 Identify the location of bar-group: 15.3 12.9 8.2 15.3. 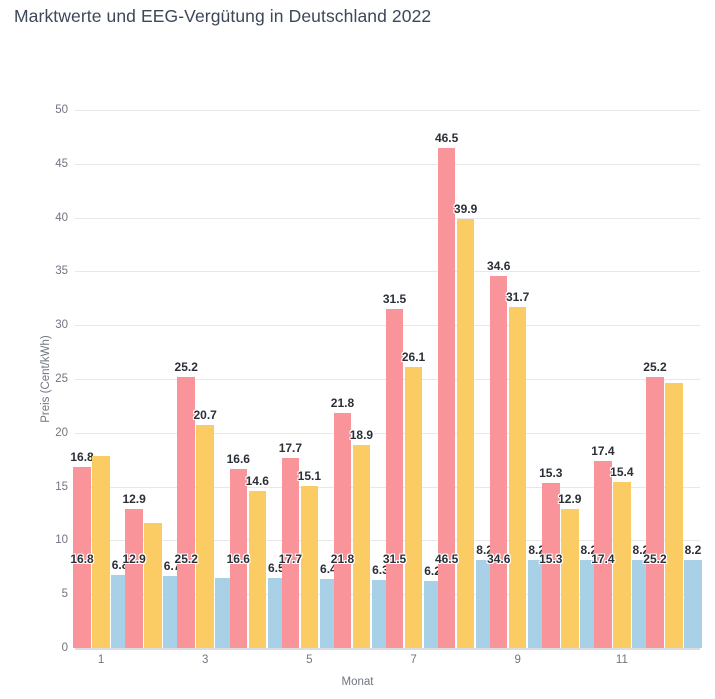
(568, 379).